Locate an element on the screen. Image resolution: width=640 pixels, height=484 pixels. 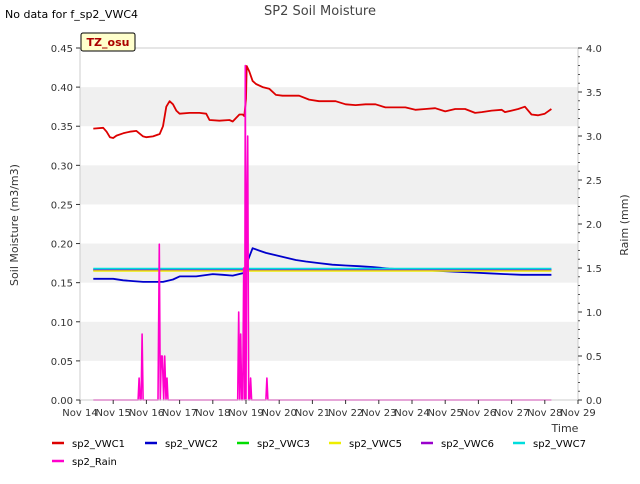
x-tick-label: Nov 27 is located at coordinates (511, 413).